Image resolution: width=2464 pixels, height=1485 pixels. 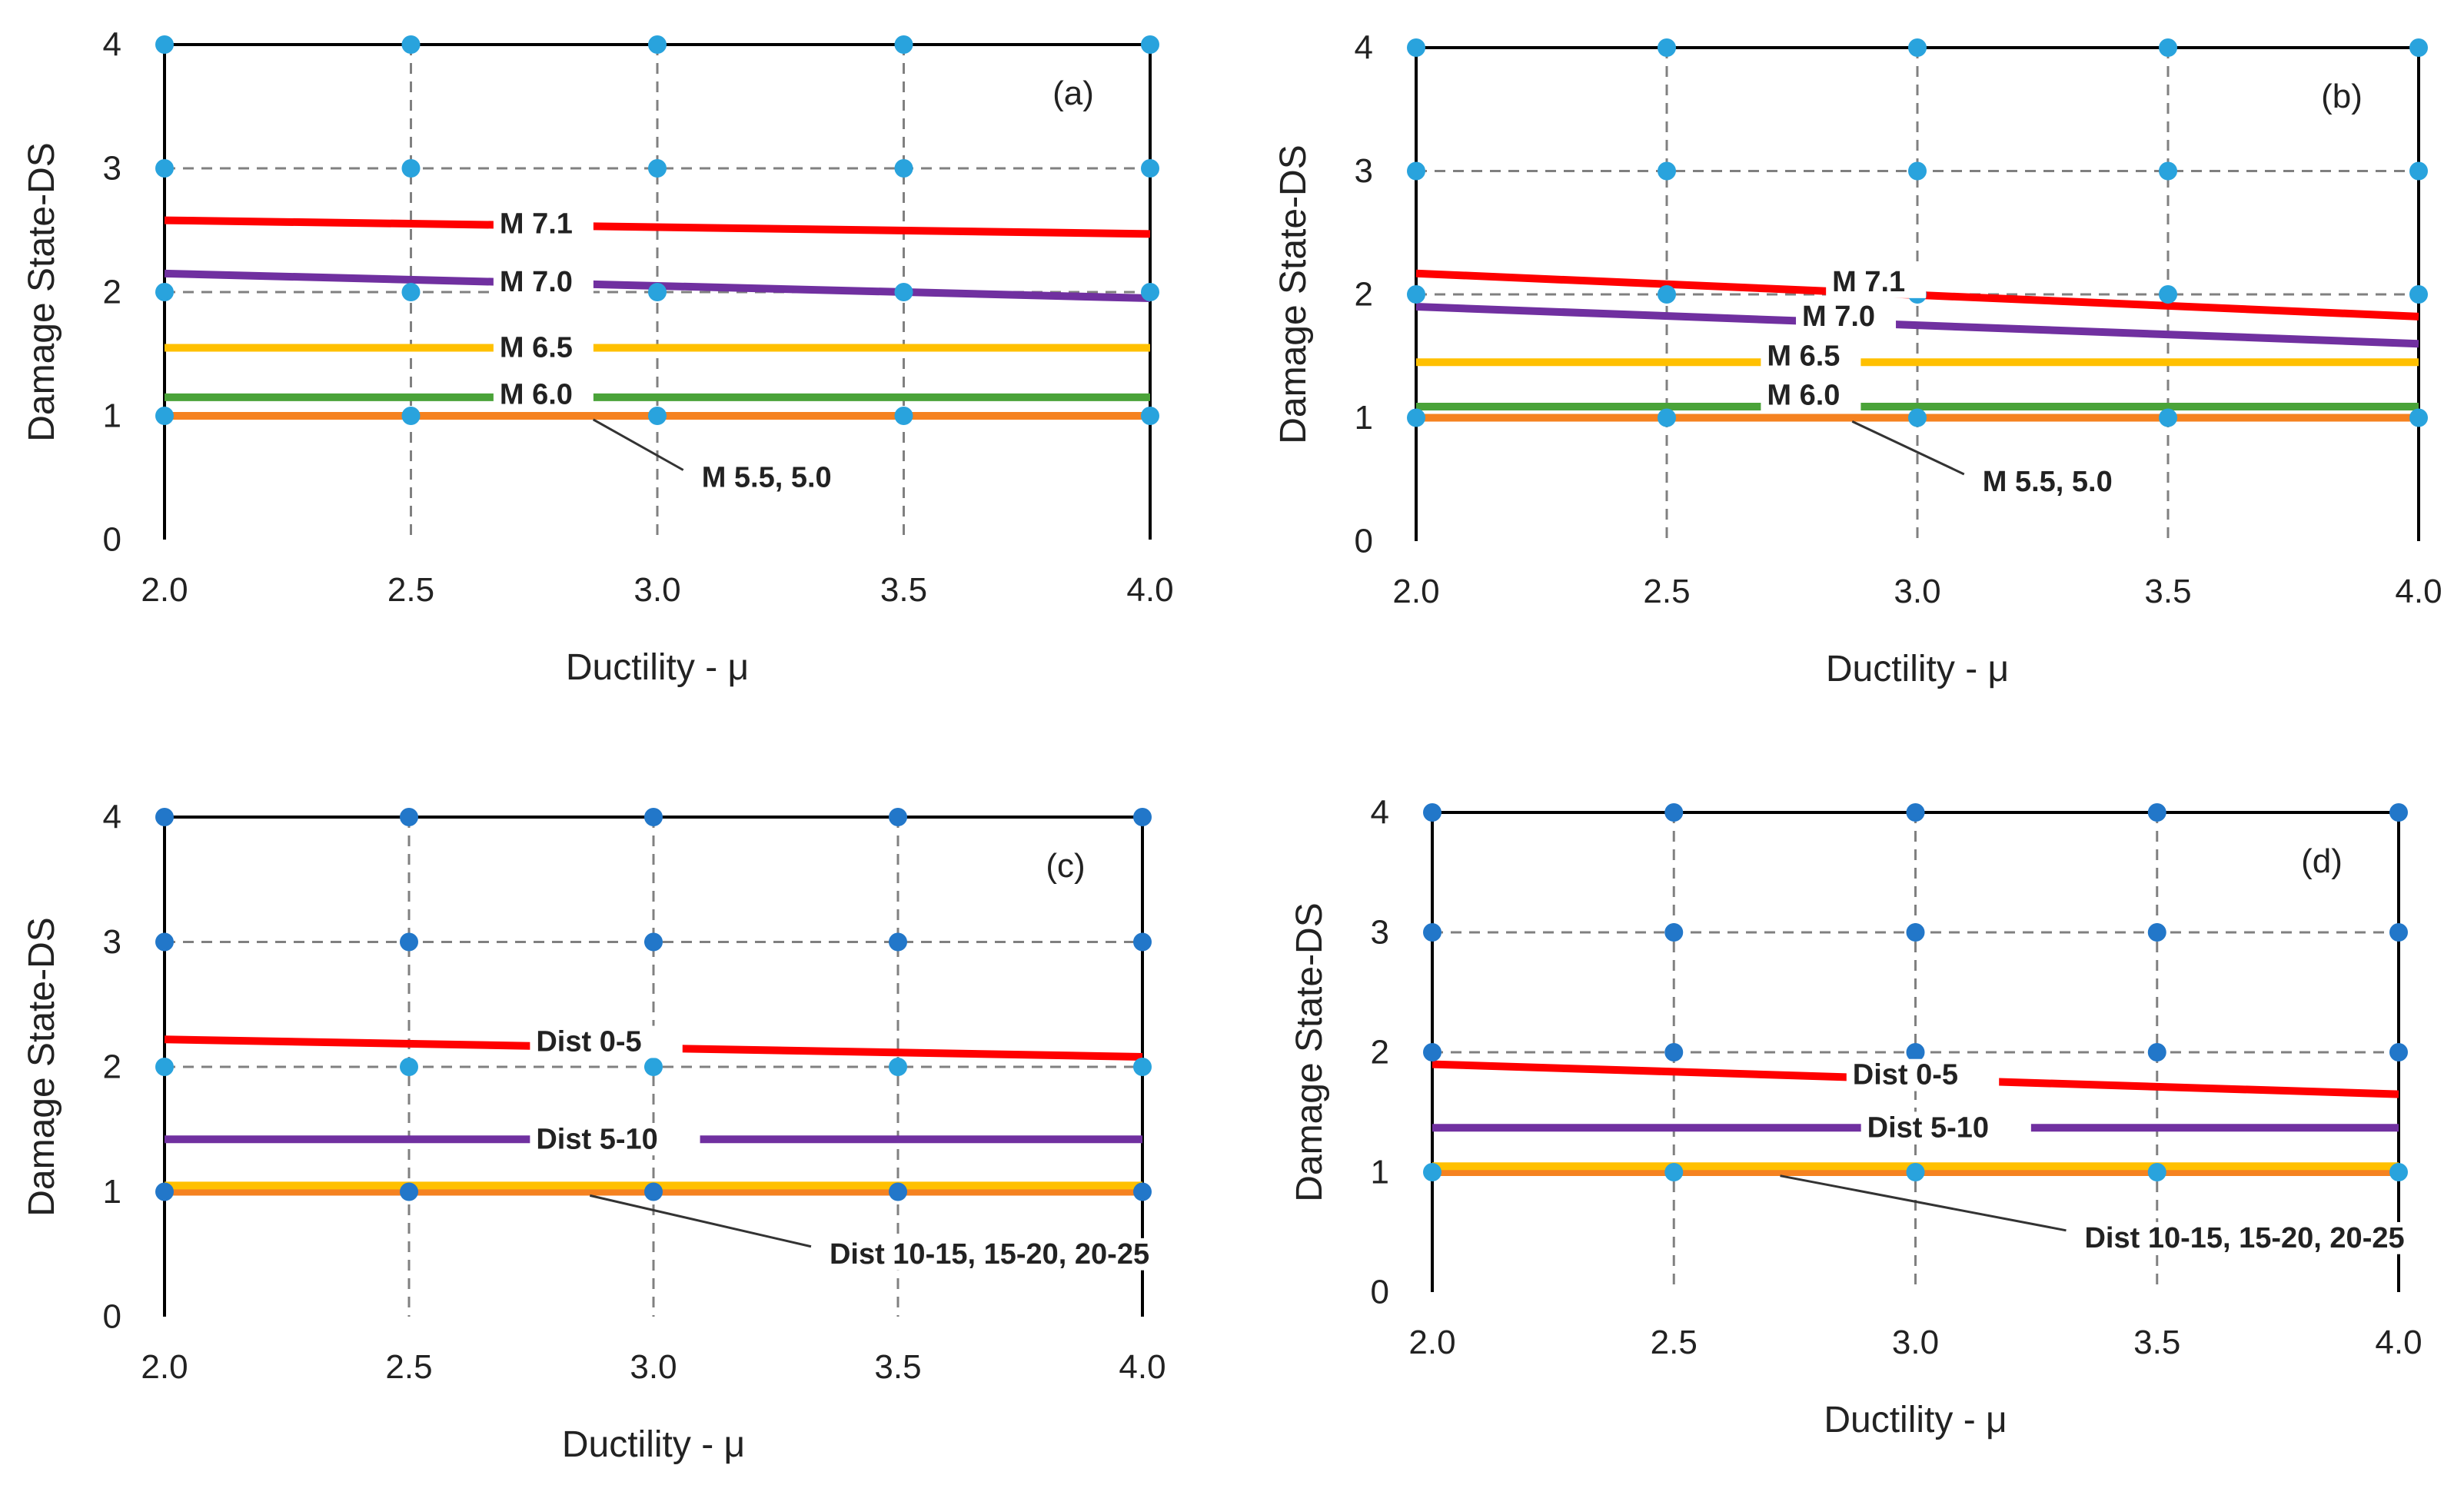 What do you see at coordinates (1803, 396) in the screenshot?
I see `series-annotation: M 6.0` at bounding box center [1803, 396].